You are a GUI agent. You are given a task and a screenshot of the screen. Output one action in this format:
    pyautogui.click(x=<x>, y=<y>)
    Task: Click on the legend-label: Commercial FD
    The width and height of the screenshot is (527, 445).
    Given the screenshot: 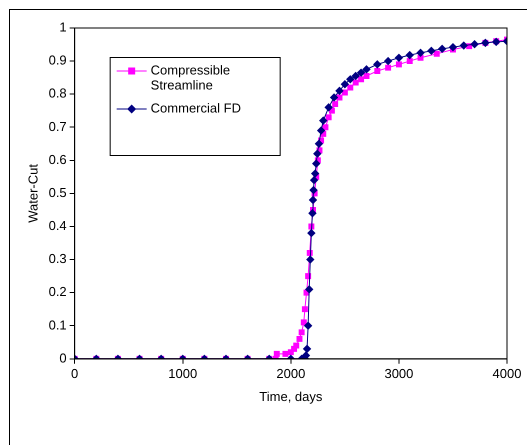 What is the action you would take?
    pyautogui.click(x=195, y=108)
    